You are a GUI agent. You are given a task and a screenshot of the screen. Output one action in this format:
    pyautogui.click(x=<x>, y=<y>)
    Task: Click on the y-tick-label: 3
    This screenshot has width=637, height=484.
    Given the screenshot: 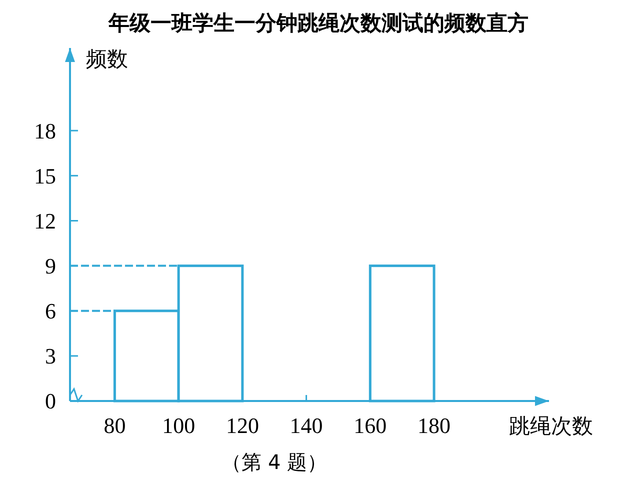 What is the action you would take?
    pyautogui.click(x=50, y=356)
    